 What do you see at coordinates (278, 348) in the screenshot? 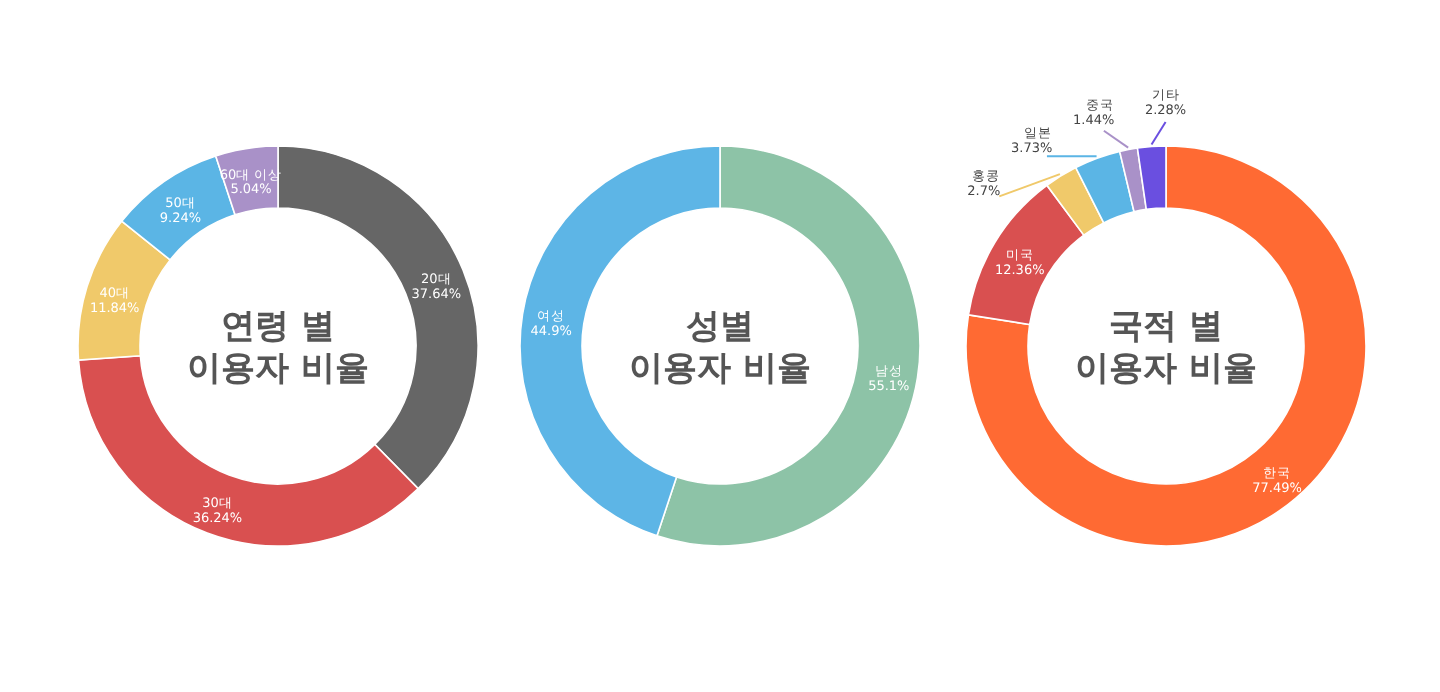
I see `text: 연령 별 이용자 비율` at bounding box center [278, 348].